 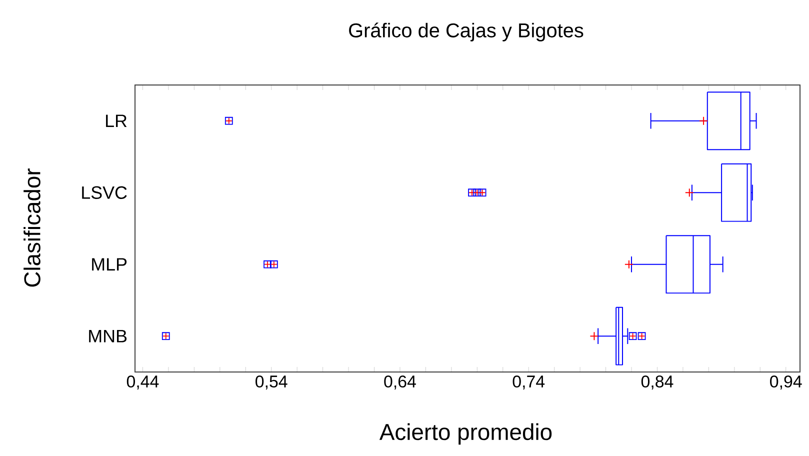 What do you see at coordinates (528, 383) in the screenshot?
I see `x-tick-label: 0,74` at bounding box center [528, 383].